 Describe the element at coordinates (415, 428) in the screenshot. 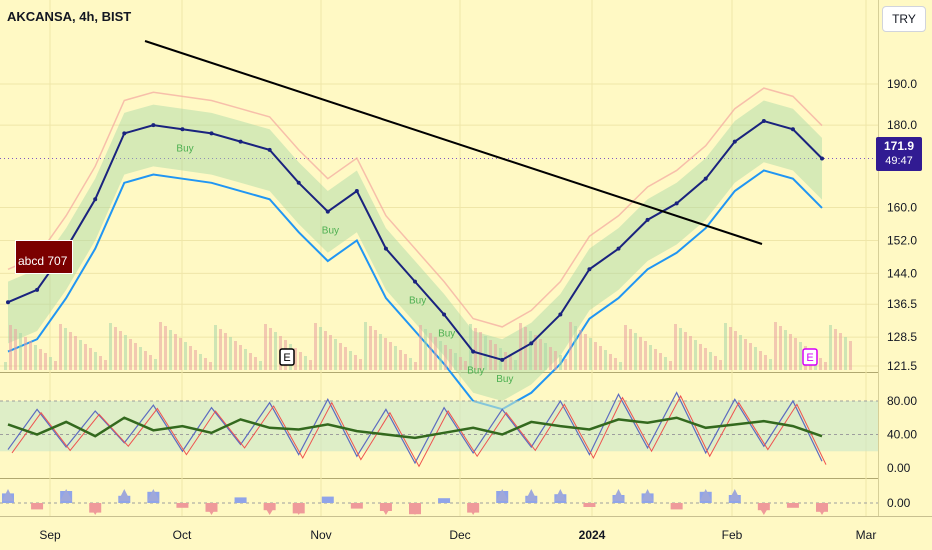

I see `rsi-line` at that location.